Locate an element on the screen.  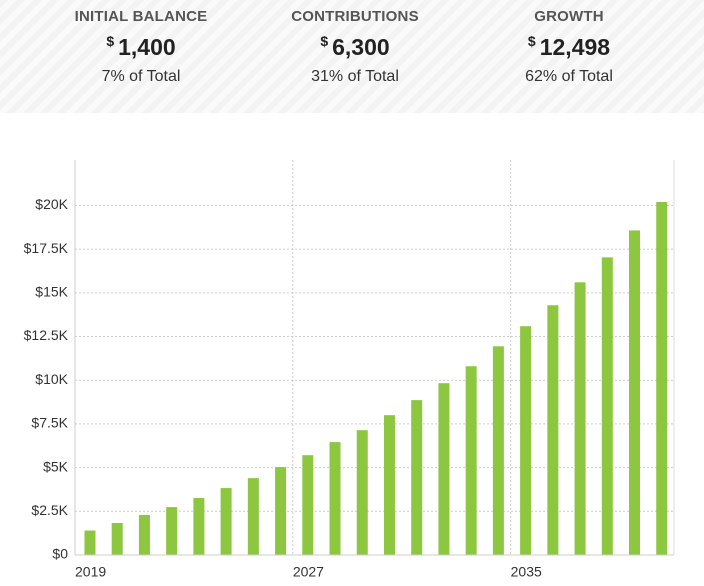
stat-amount: $12,498 is located at coordinates (569, 47).